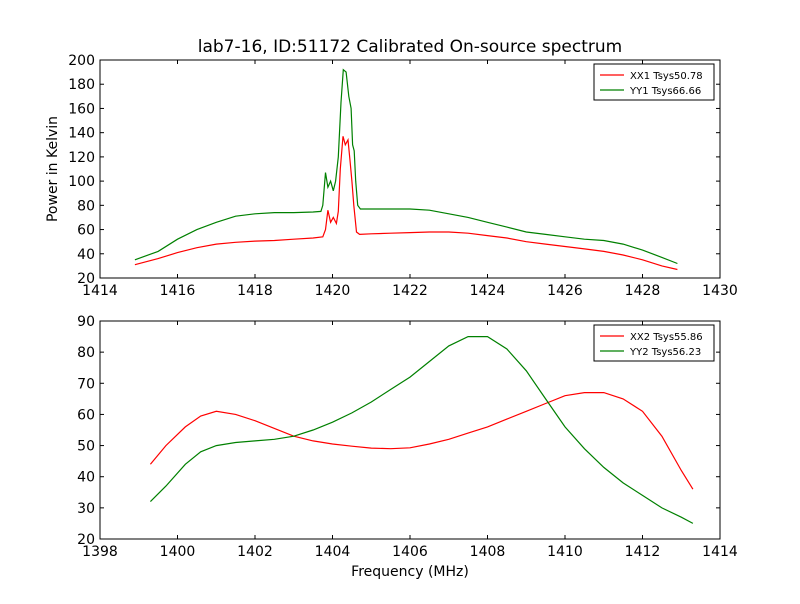 The image size is (800, 604). I want to click on x-tick-label: 1400, so click(178, 552).